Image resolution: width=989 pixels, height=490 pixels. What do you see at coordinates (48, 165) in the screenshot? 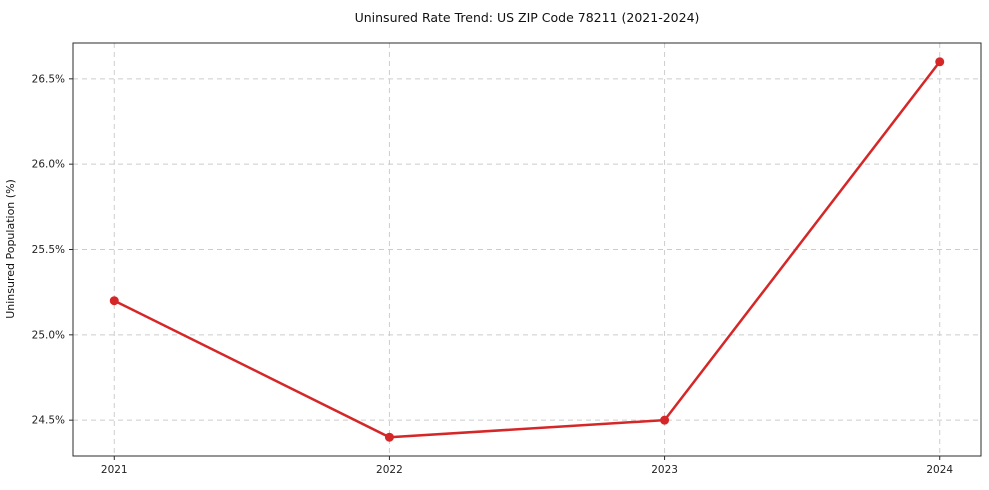
I see `y-tick-label: 26.0%` at bounding box center [48, 165].